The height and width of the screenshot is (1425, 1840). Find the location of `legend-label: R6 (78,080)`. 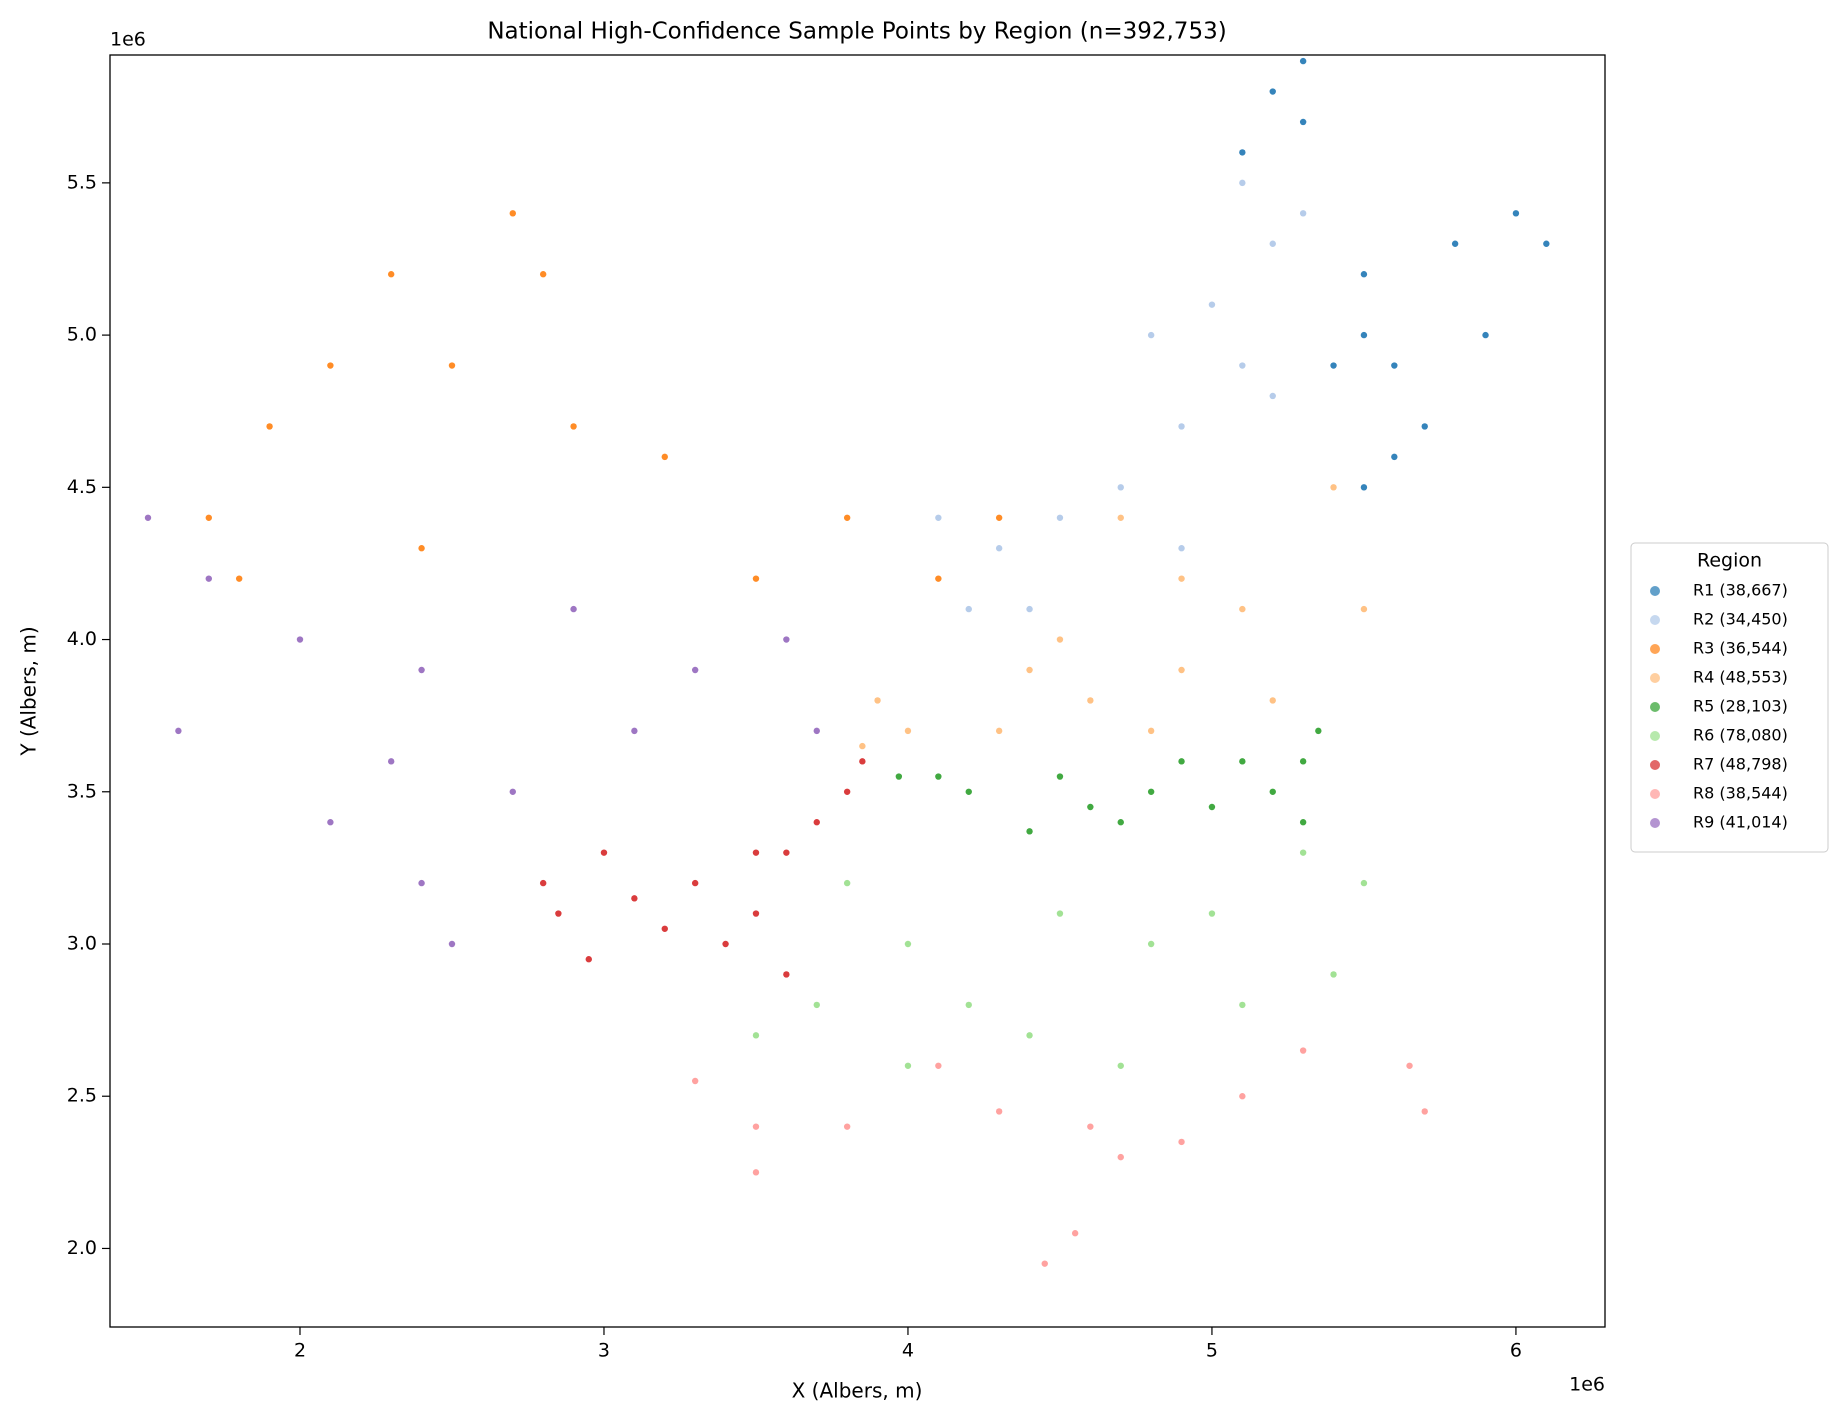

legend-label: R6 (78,080) is located at coordinates (1740, 735).